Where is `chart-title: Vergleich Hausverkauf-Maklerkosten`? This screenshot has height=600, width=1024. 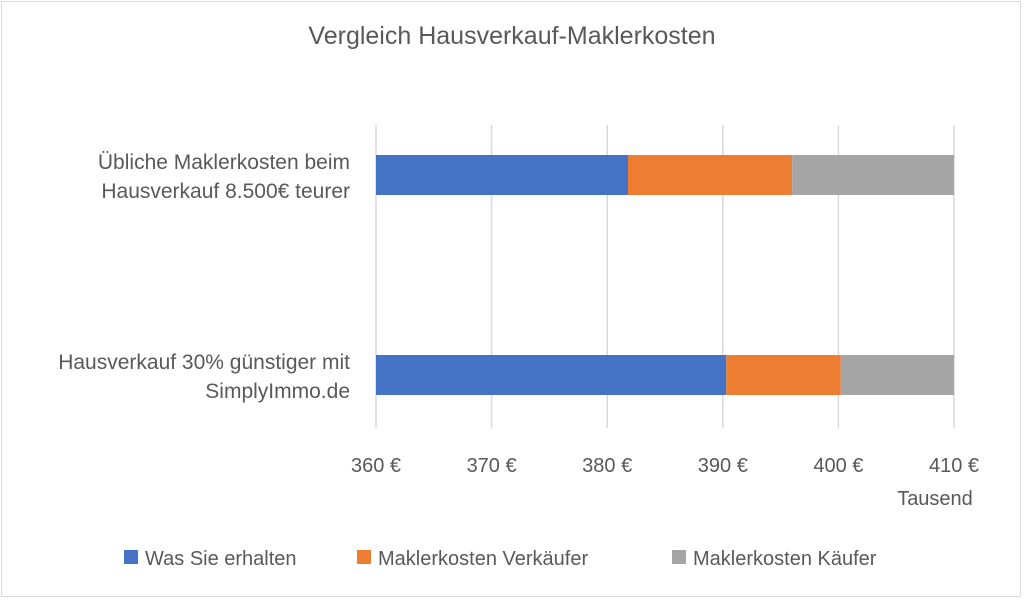 chart-title: Vergleich Hausverkauf-Maklerkosten is located at coordinates (511, 36).